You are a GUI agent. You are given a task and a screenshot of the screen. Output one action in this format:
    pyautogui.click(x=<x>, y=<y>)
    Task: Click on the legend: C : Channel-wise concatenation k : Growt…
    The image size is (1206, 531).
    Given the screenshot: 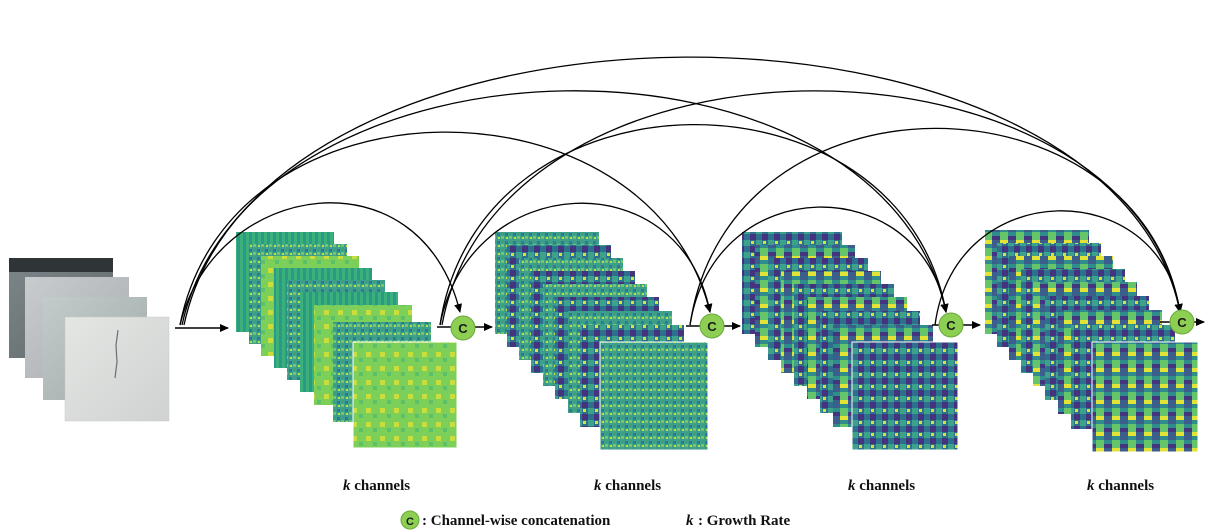 What is the action you would take?
    pyautogui.click(x=595, y=520)
    